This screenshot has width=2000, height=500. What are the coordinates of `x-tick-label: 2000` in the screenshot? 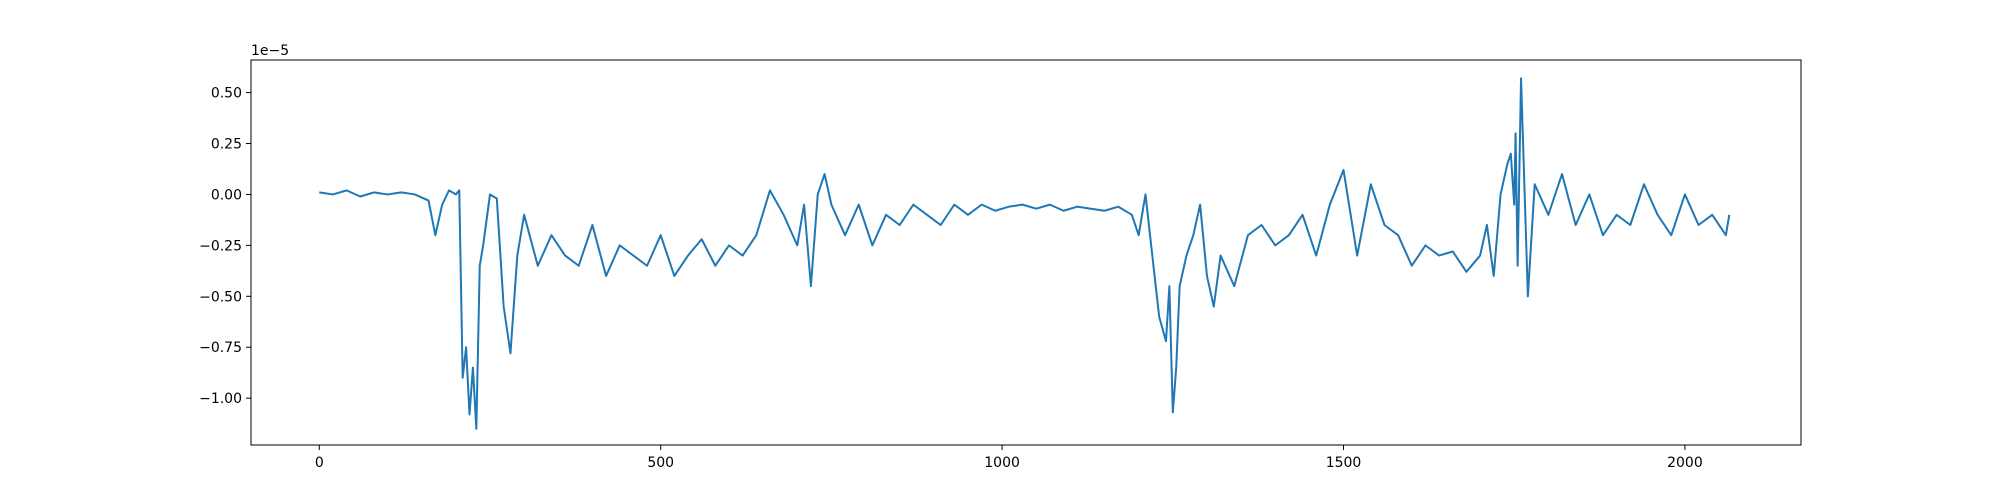 It's located at (1685, 463).